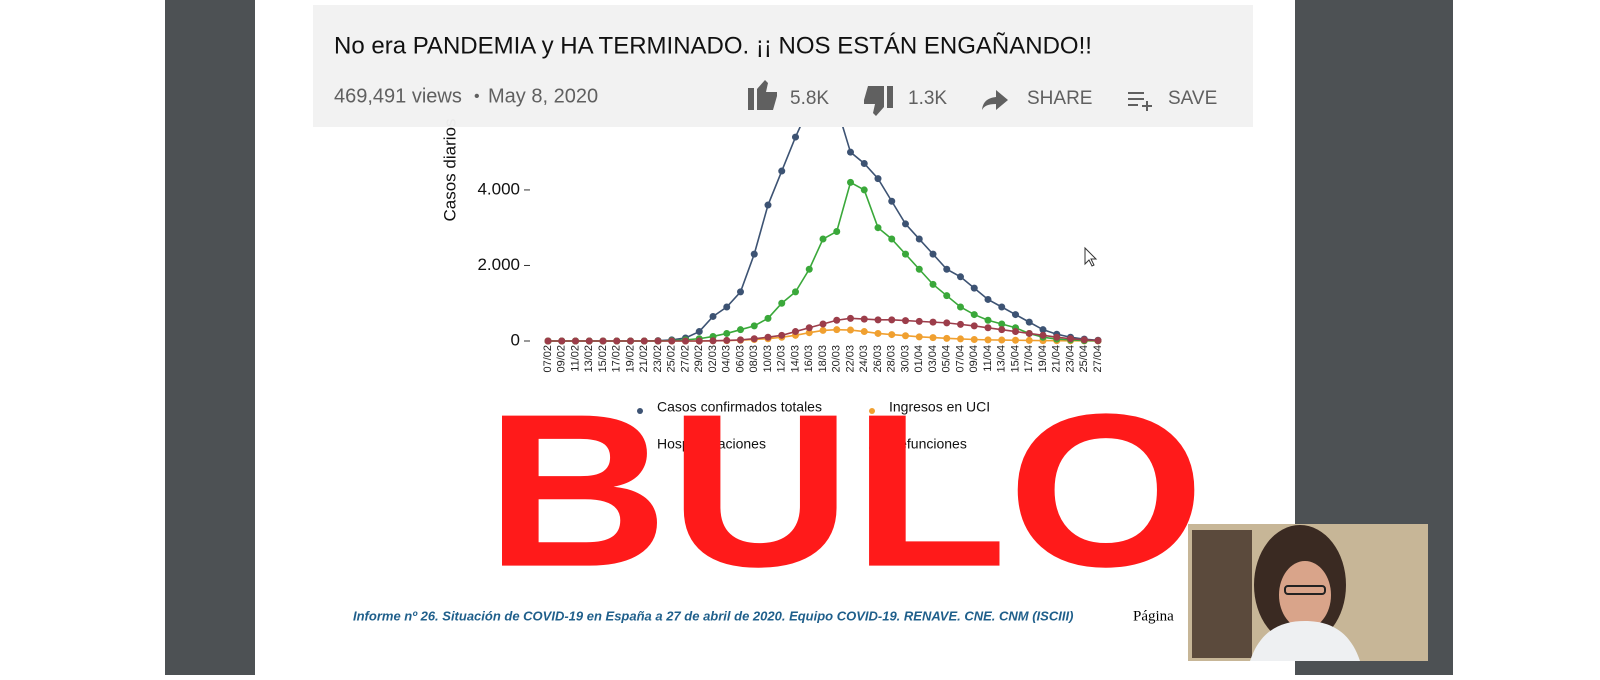 This screenshot has height=680, width=1600. I want to click on save-label: SAVE, so click(1192, 98).